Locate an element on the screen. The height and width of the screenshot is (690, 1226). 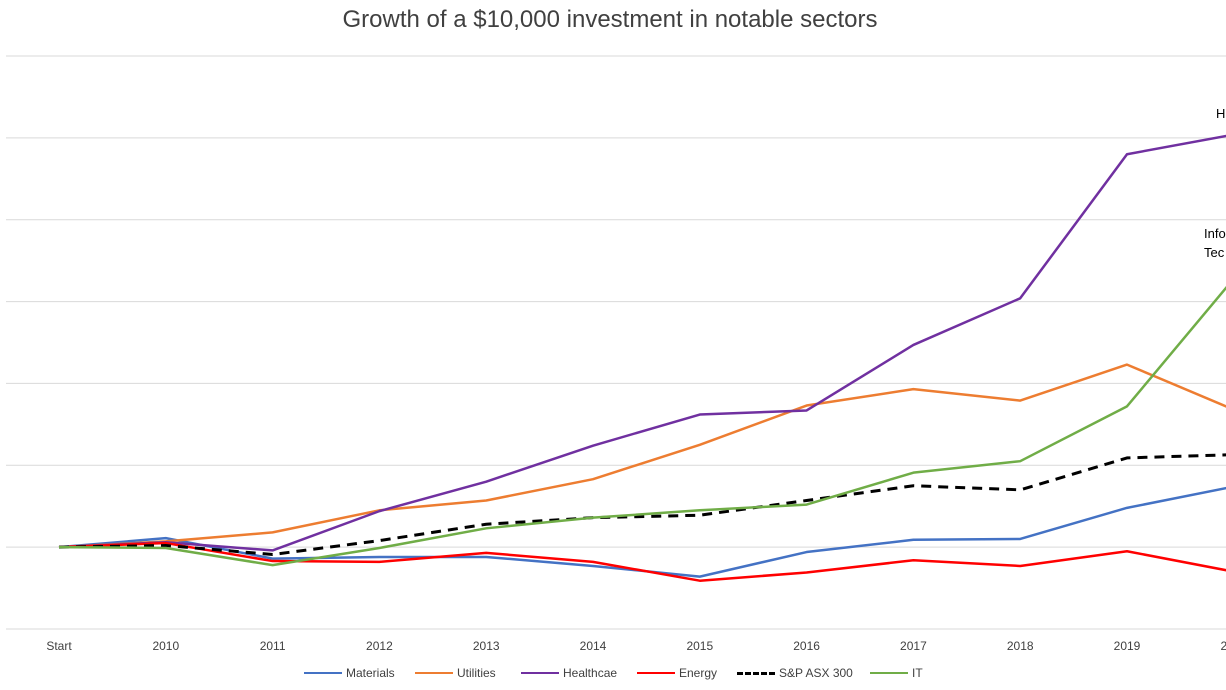
legend-item: Healthcae is located at coordinates (569, 673).